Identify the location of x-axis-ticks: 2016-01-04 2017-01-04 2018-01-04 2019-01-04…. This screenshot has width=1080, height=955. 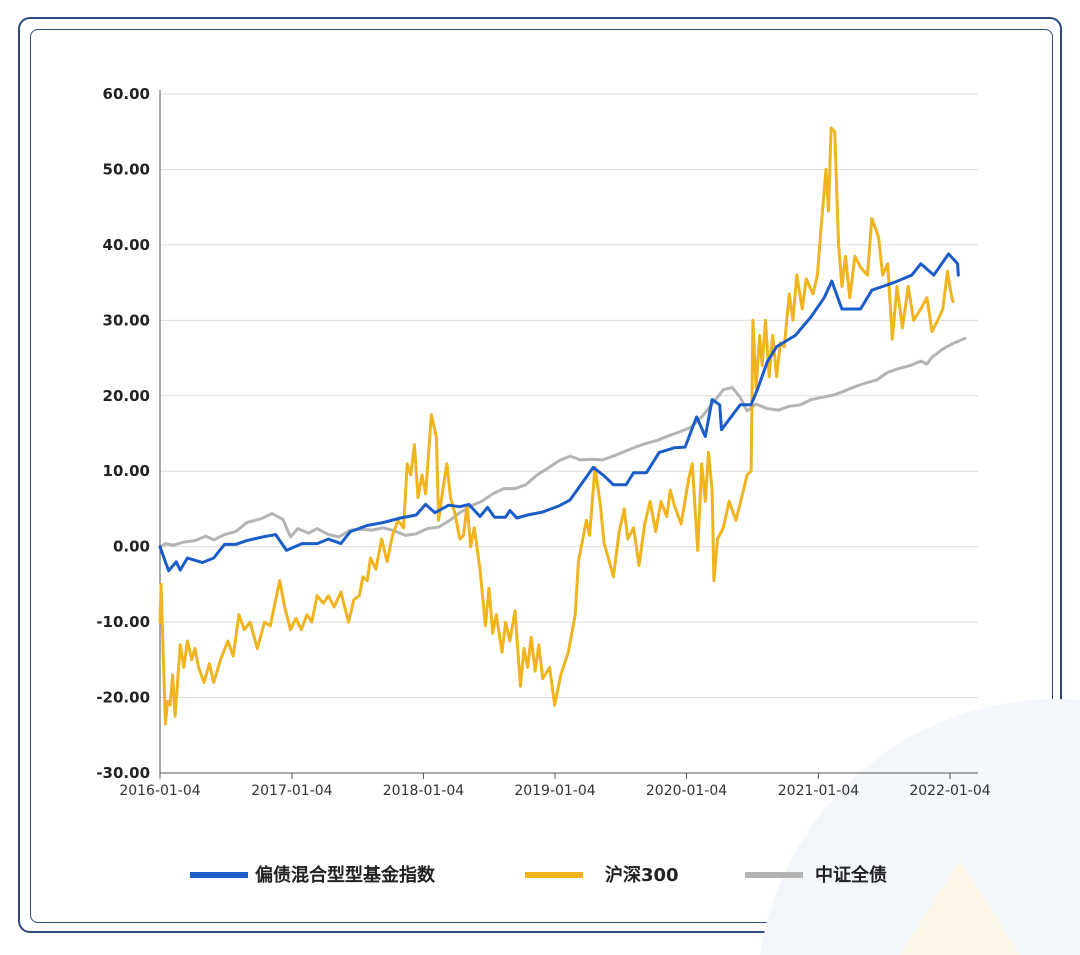
(555, 786).